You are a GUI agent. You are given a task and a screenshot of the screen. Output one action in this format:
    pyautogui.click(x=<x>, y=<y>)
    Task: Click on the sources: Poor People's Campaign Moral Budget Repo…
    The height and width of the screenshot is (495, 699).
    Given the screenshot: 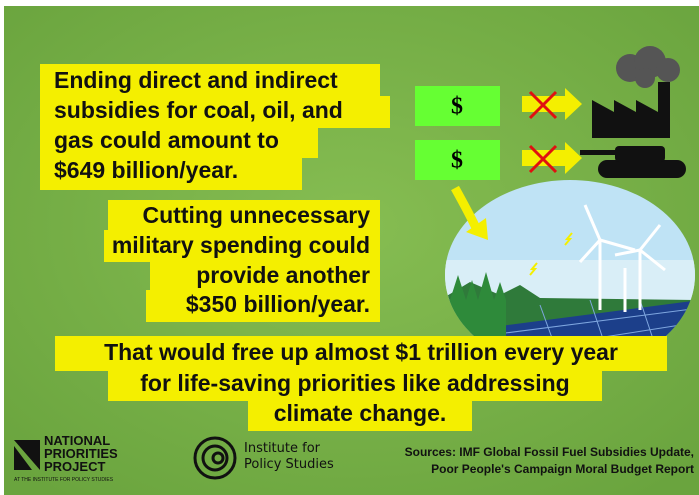 What is the action you would take?
    pyautogui.click(x=562, y=469)
    